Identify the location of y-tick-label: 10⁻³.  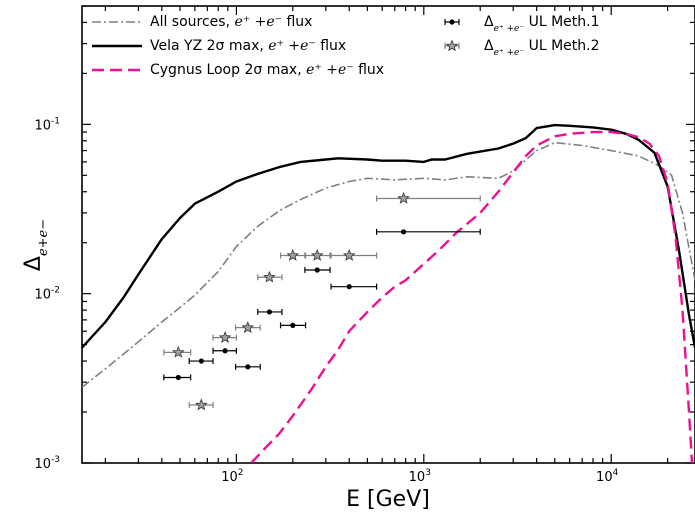
(47, 463).